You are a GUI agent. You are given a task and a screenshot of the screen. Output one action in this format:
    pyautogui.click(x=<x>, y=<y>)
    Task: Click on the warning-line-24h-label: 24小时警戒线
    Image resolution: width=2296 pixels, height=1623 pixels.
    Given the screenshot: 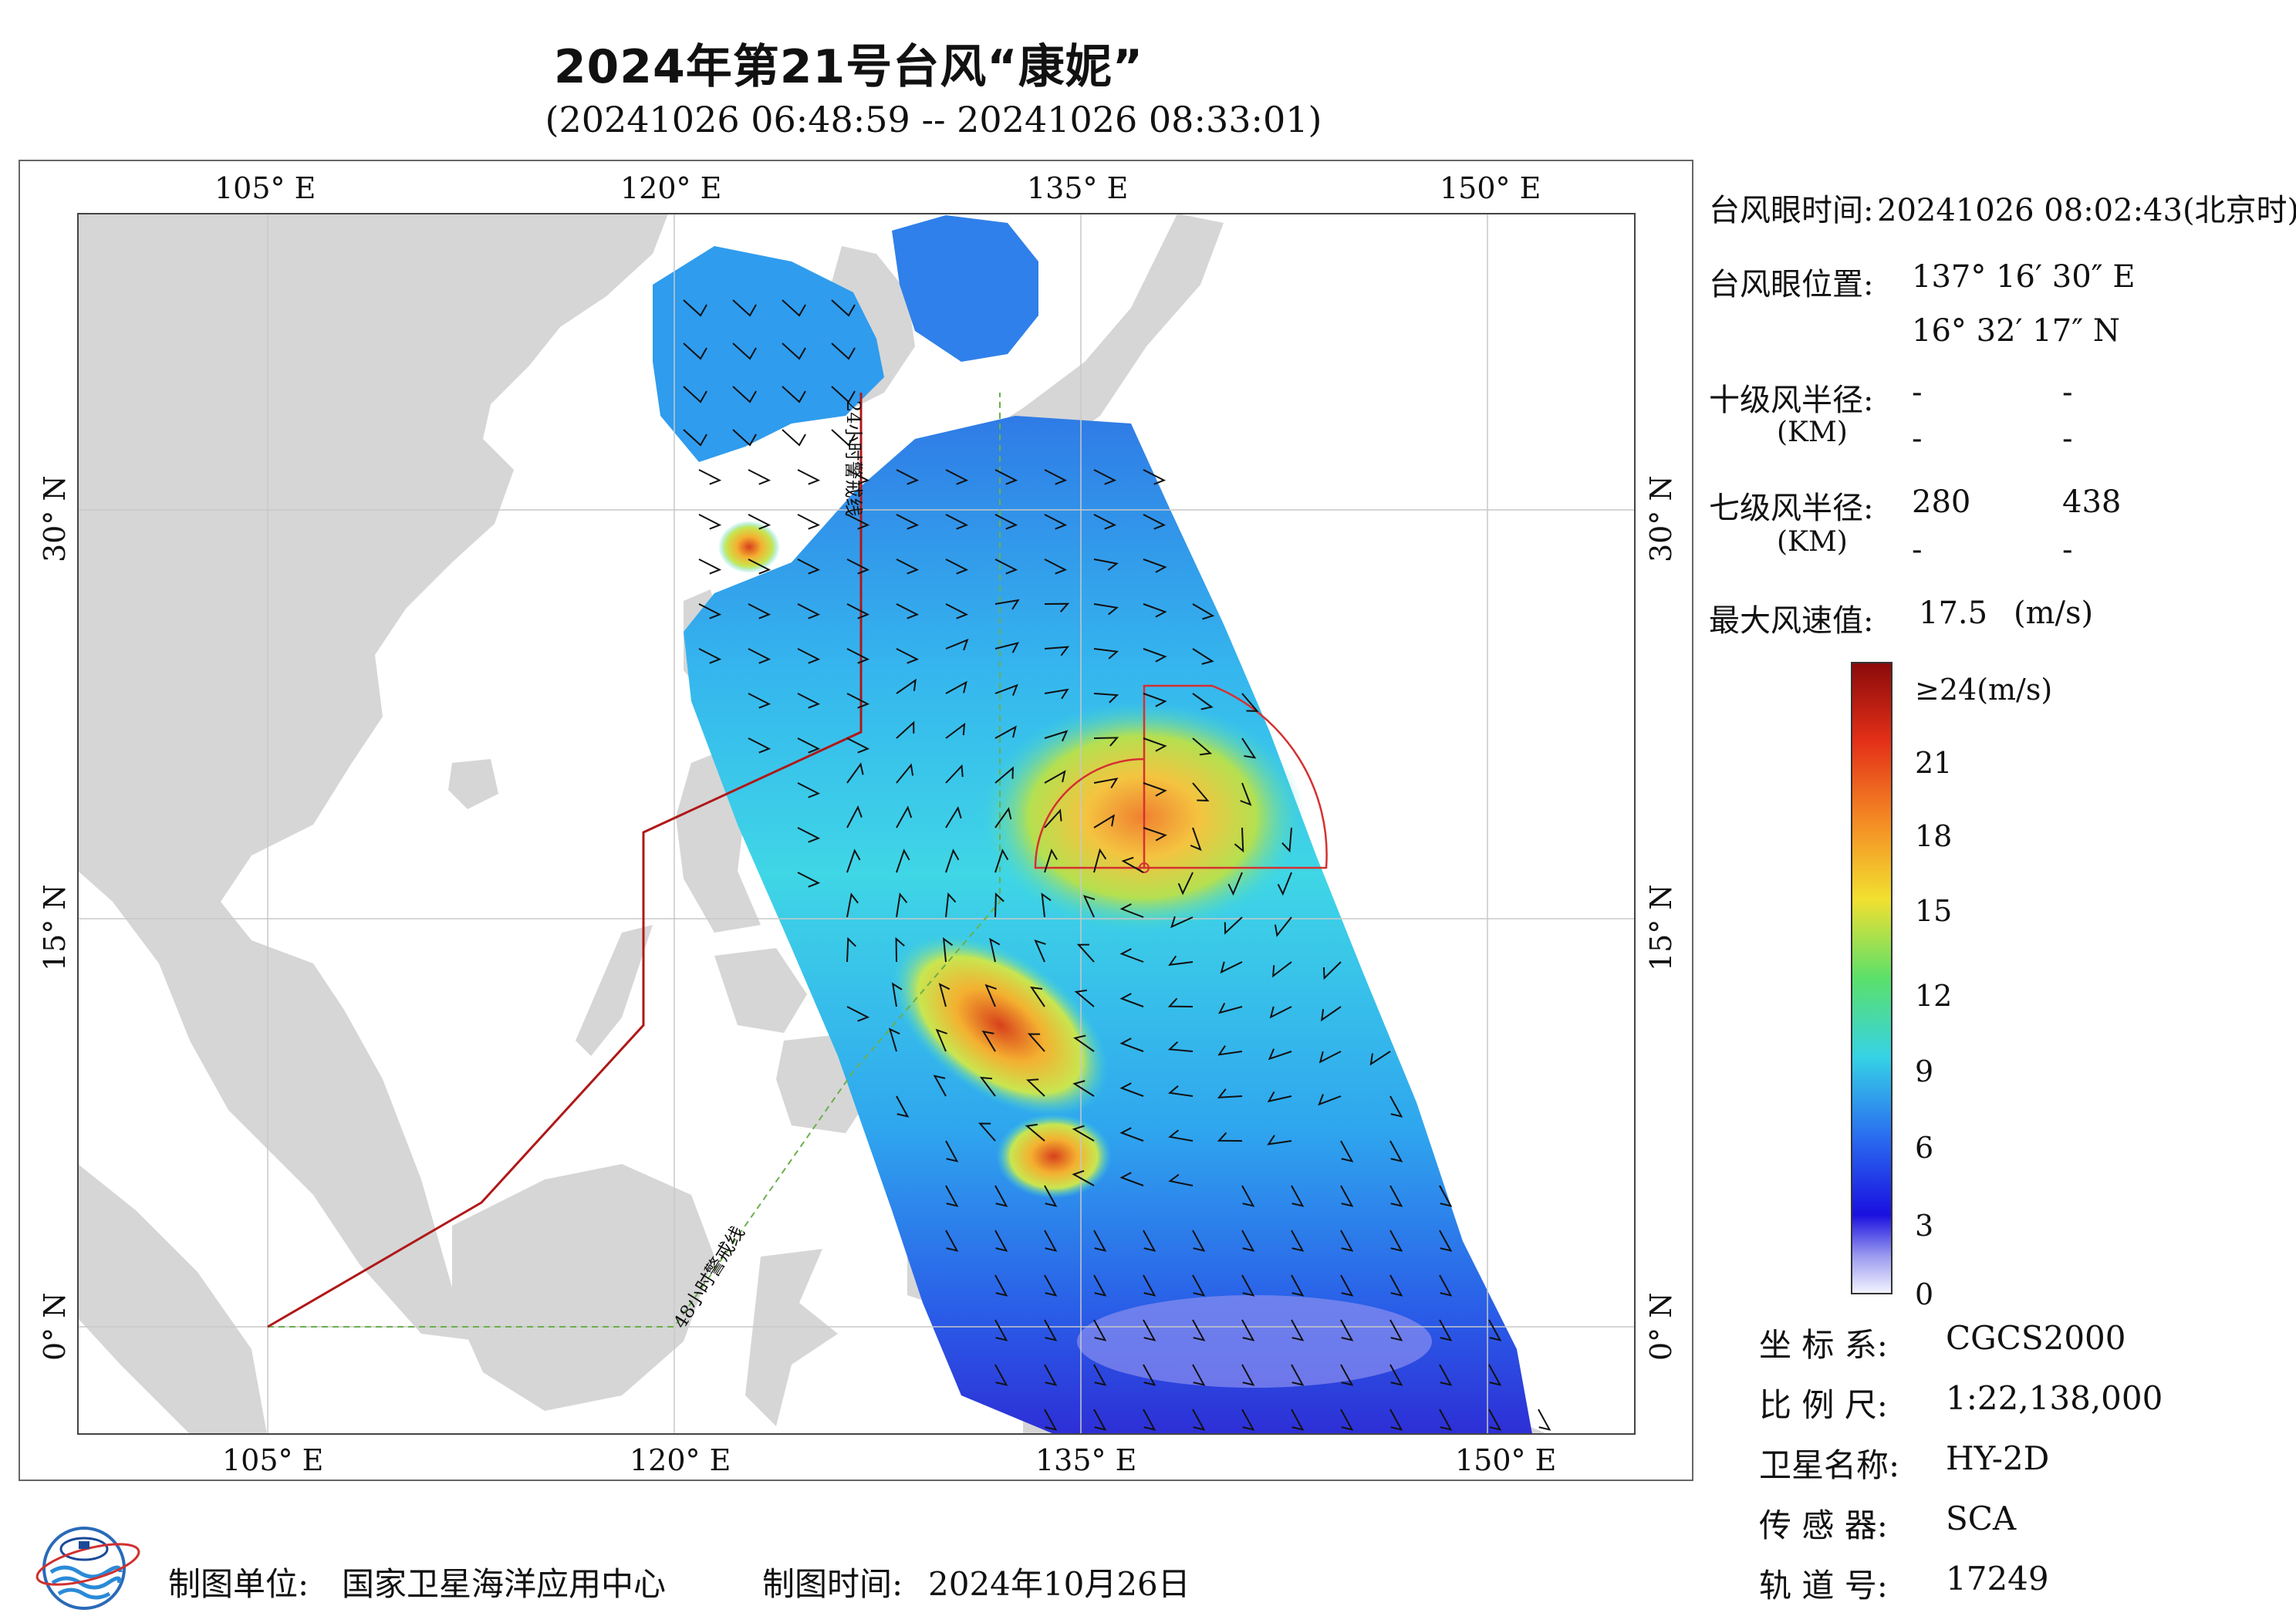 What is the action you would take?
    pyautogui.click(x=853, y=458)
    